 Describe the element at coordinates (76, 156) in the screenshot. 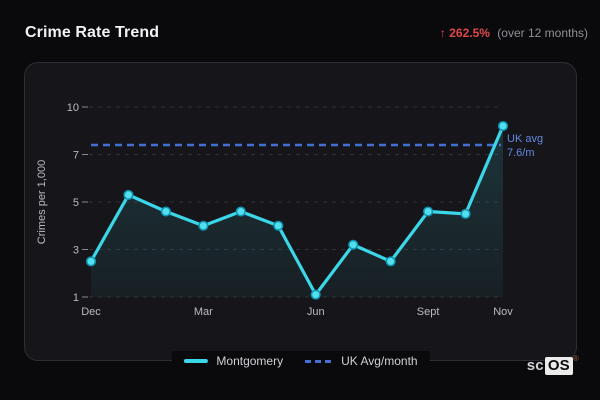

I see `svg-text: 7` at that location.